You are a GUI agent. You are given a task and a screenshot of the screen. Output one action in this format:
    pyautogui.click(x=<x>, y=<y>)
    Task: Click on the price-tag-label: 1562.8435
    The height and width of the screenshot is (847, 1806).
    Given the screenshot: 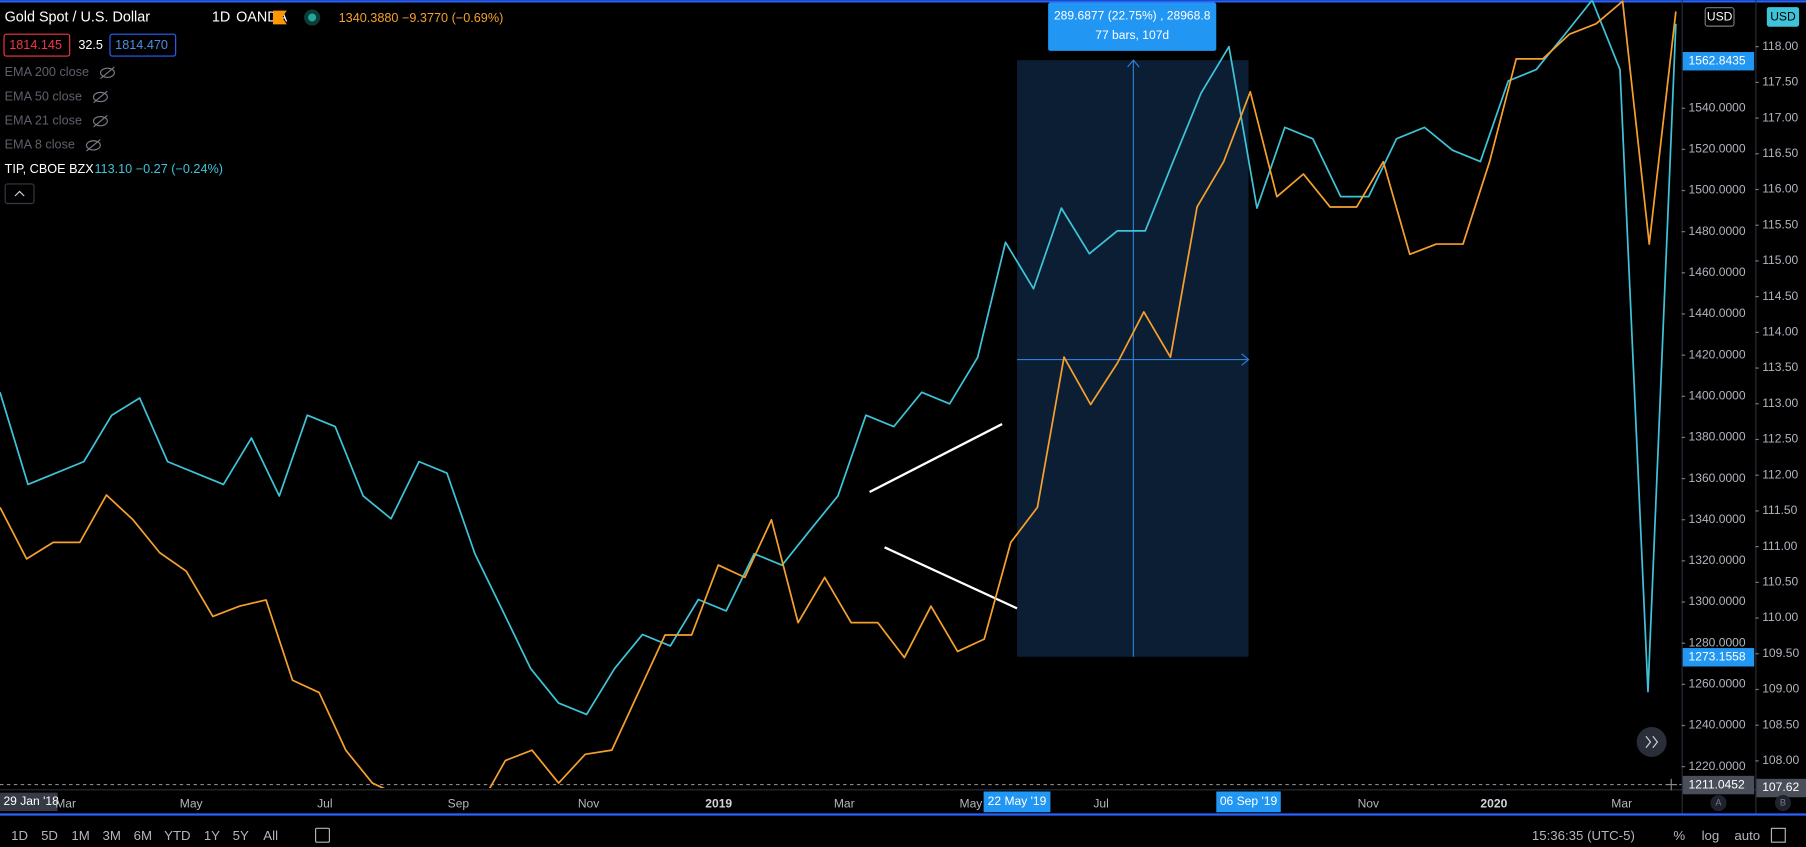 What is the action you would take?
    pyautogui.click(x=1717, y=60)
    